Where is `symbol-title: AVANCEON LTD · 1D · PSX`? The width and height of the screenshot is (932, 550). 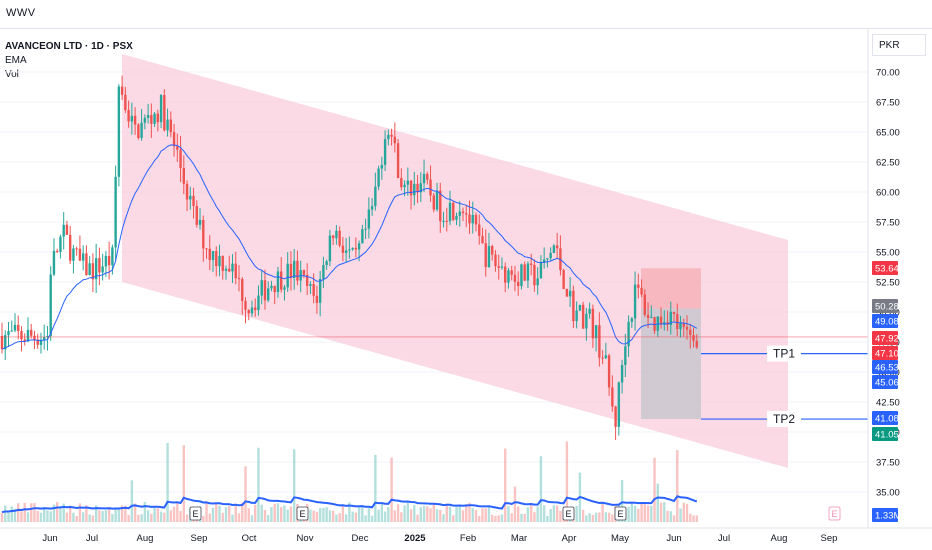 symbol-title: AVANCEON LTD · 1D · PSX is located at coordinates (69, 46).